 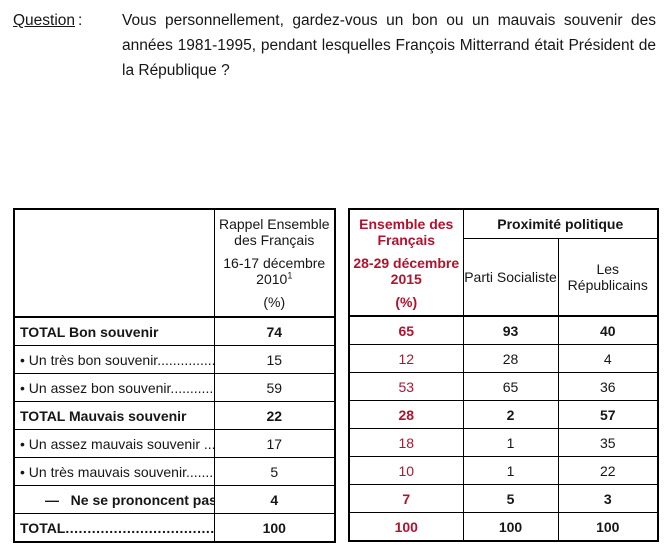 What do you see at coordinates (608, 330) in the screenshot?
I see `value-les-republicains: 40` at bounding box center [608, 330].